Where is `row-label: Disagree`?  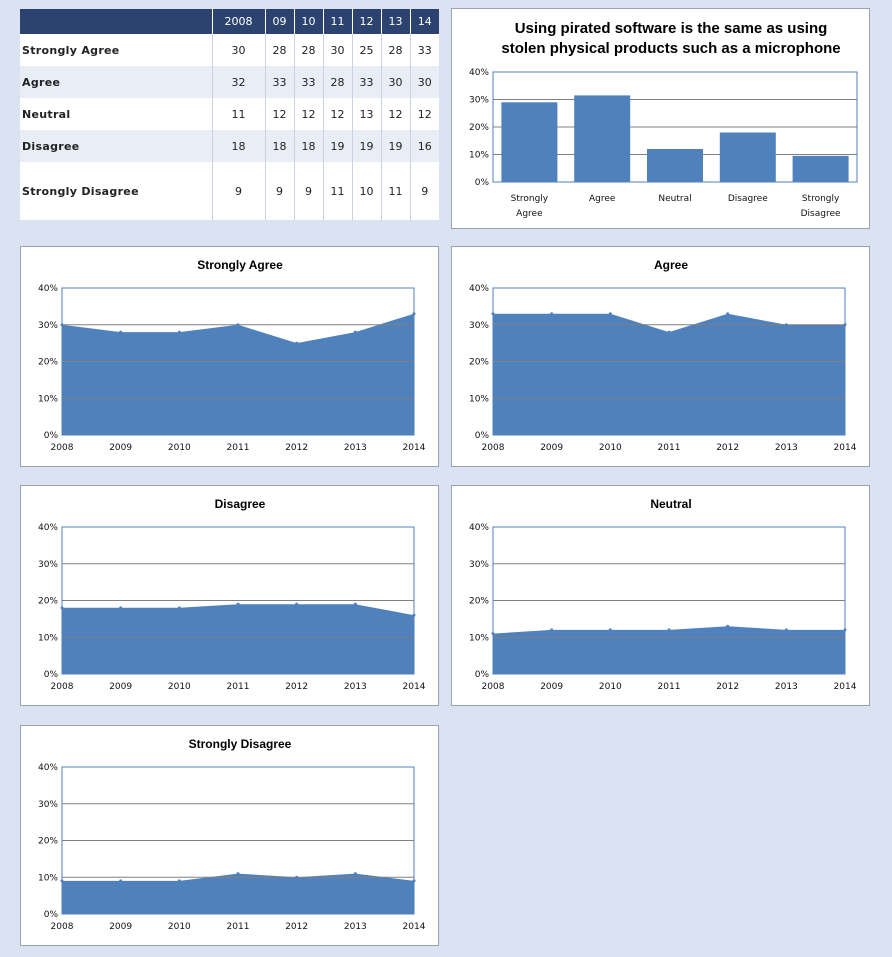
row-label: Disagree is located at coordinates (116, 146).